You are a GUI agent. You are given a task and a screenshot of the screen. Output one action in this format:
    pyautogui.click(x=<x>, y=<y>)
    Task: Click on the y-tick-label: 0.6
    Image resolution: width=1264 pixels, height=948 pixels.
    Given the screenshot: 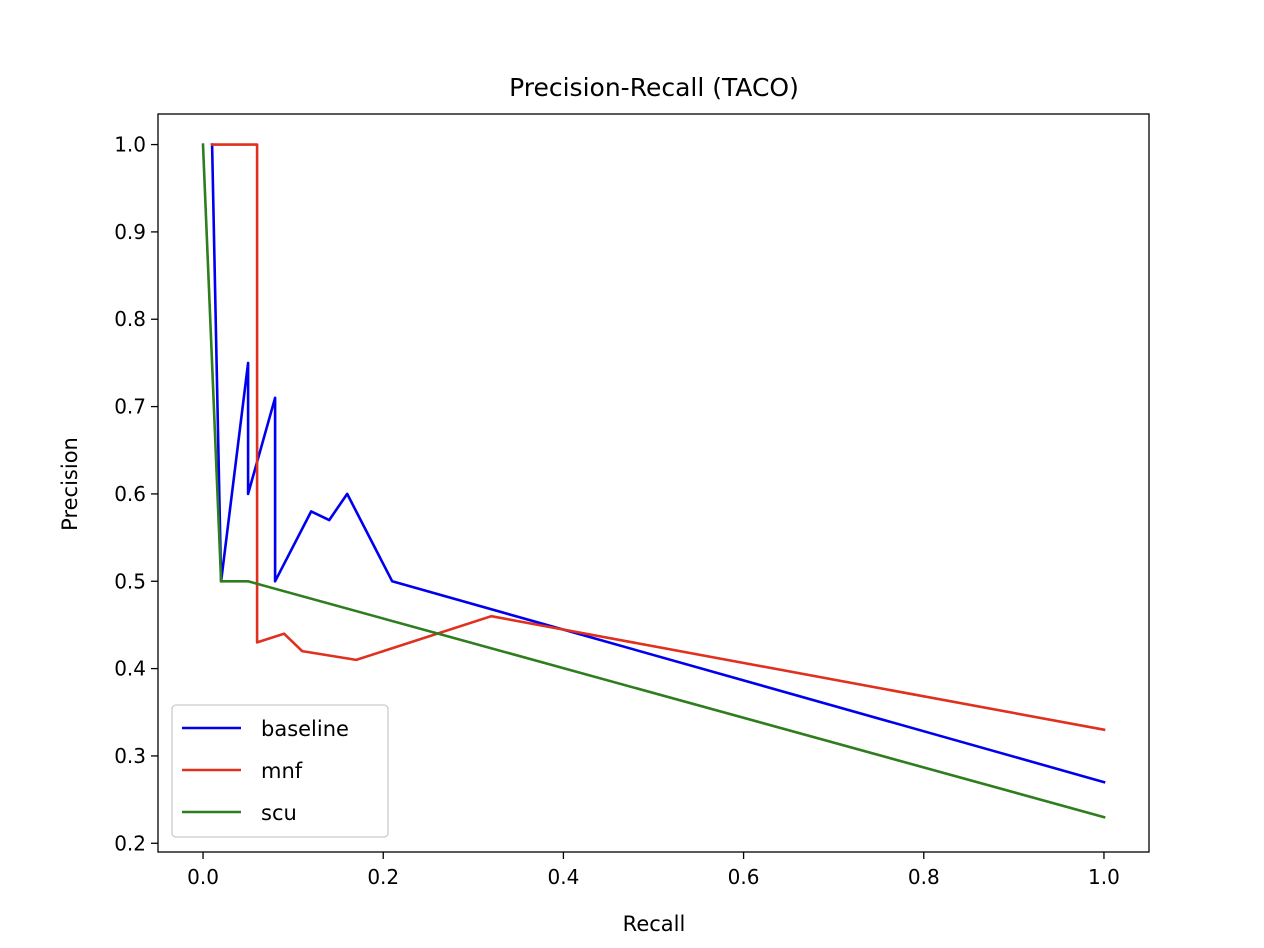 What is the action you would take?
    pyautogui.click(x=130, y=494)
    